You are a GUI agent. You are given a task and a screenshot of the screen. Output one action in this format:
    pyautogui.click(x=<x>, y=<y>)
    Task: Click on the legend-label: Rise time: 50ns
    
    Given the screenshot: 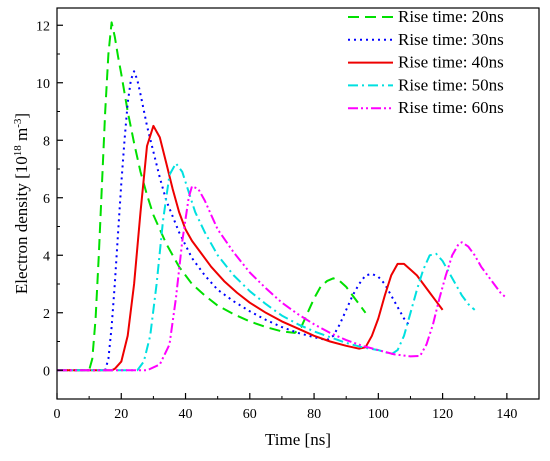 What is the action you would take?
    pyautogui.click(x=451, y=84)
    